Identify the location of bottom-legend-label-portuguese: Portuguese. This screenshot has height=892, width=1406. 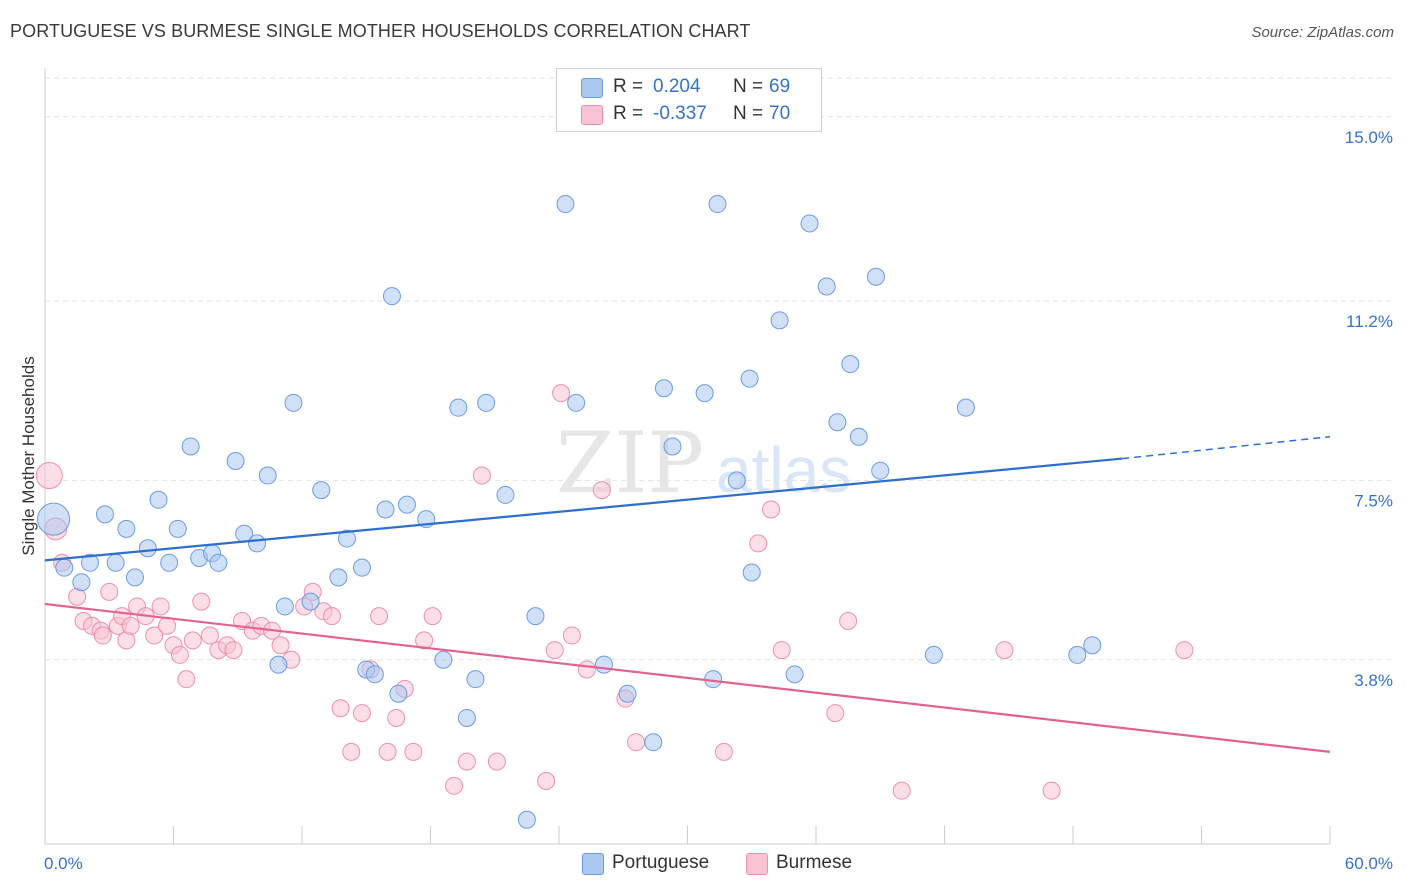
(661, 862).